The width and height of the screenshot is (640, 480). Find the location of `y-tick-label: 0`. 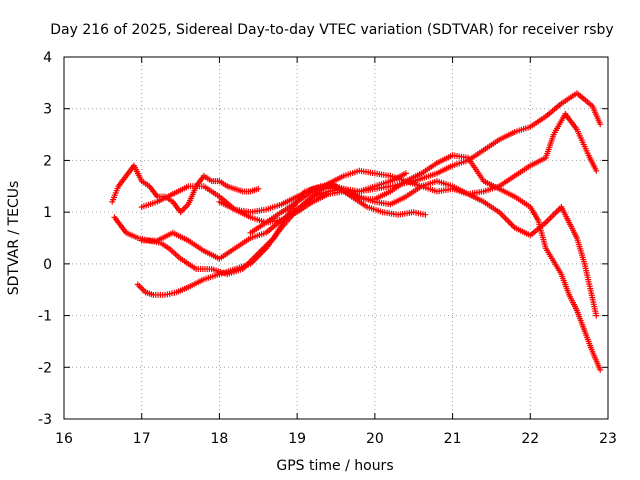

y-tick-label: 0 is located at coordinates (47, 265).